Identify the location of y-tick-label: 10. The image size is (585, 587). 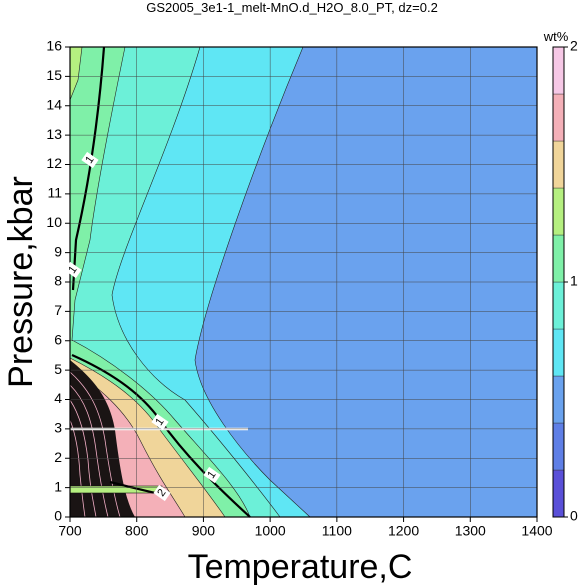
(54, 222).